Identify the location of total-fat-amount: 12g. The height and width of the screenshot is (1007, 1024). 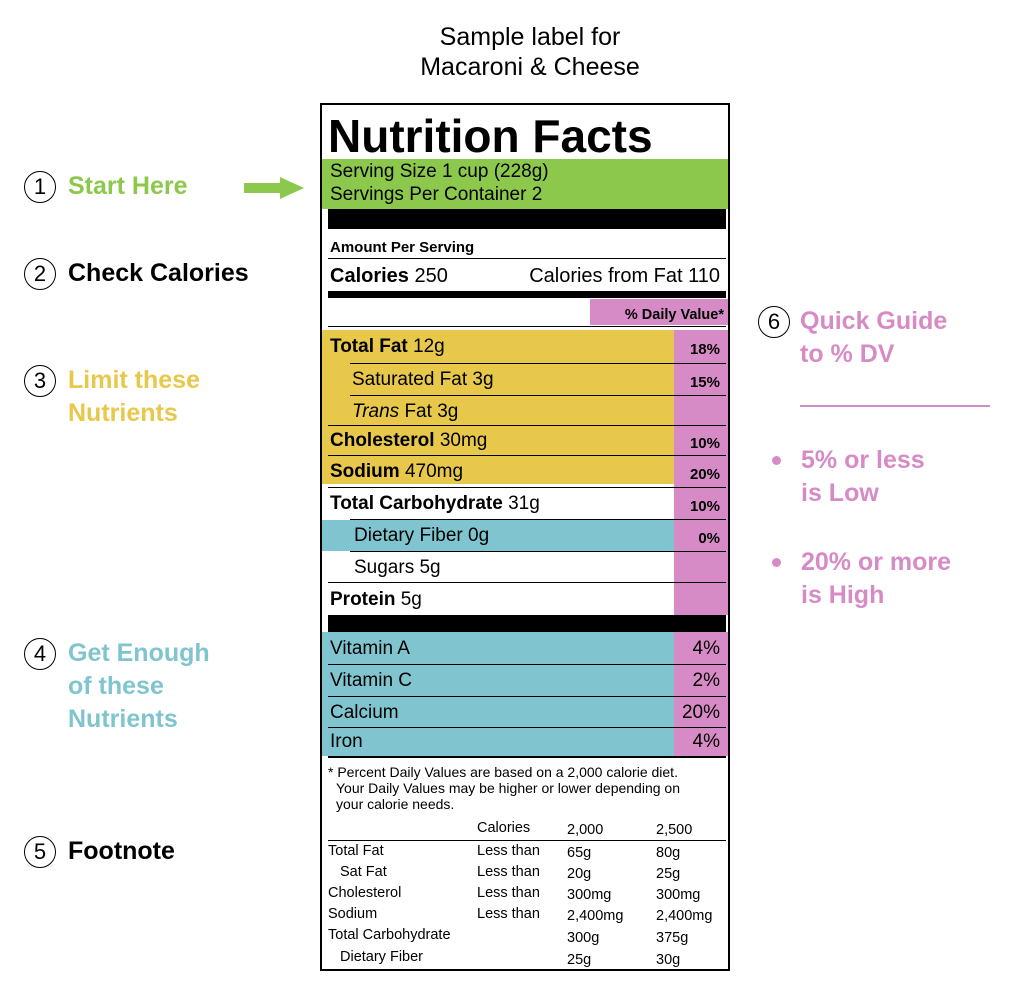
(429, 346).